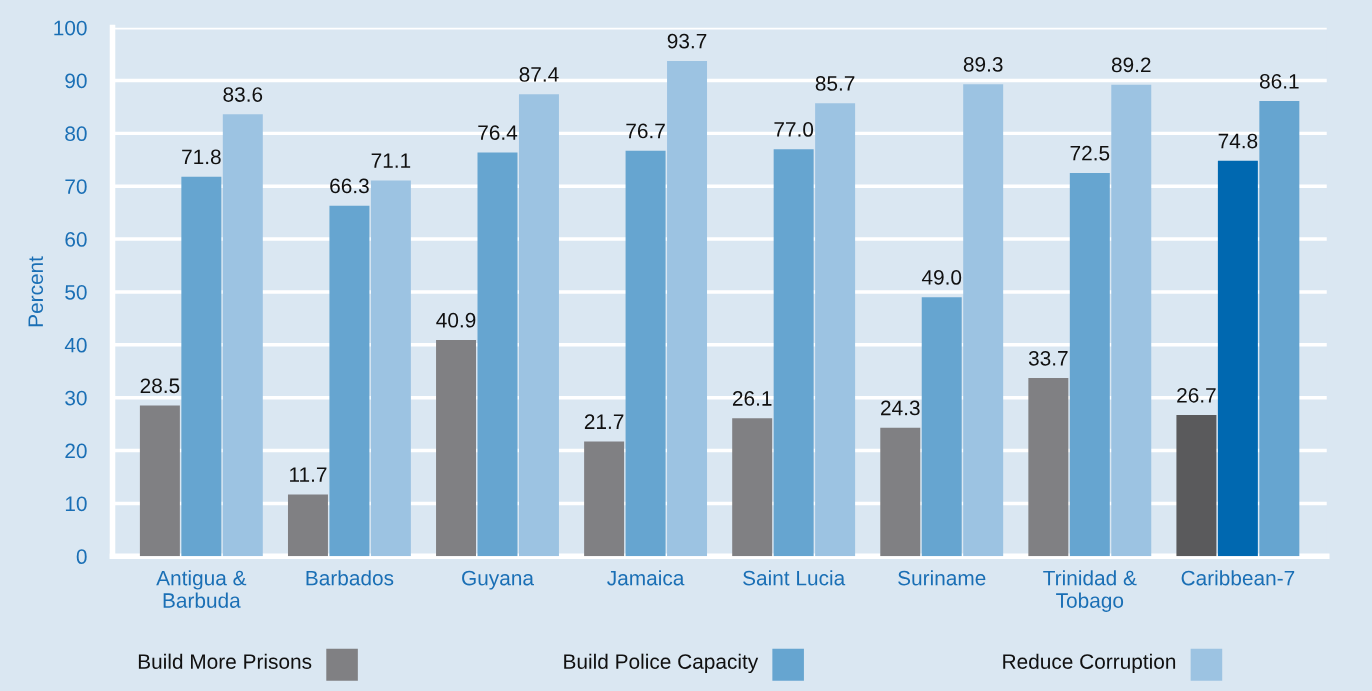  Describe the element at coordinates (661, 663) in the screenshot. I see `legend-label: Build Police Capacity` at that location.